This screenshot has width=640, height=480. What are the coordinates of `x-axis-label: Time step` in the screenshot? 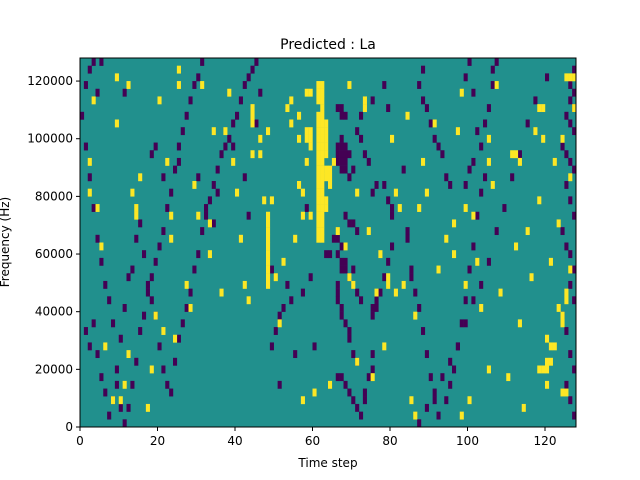 It's located at (327, 463).